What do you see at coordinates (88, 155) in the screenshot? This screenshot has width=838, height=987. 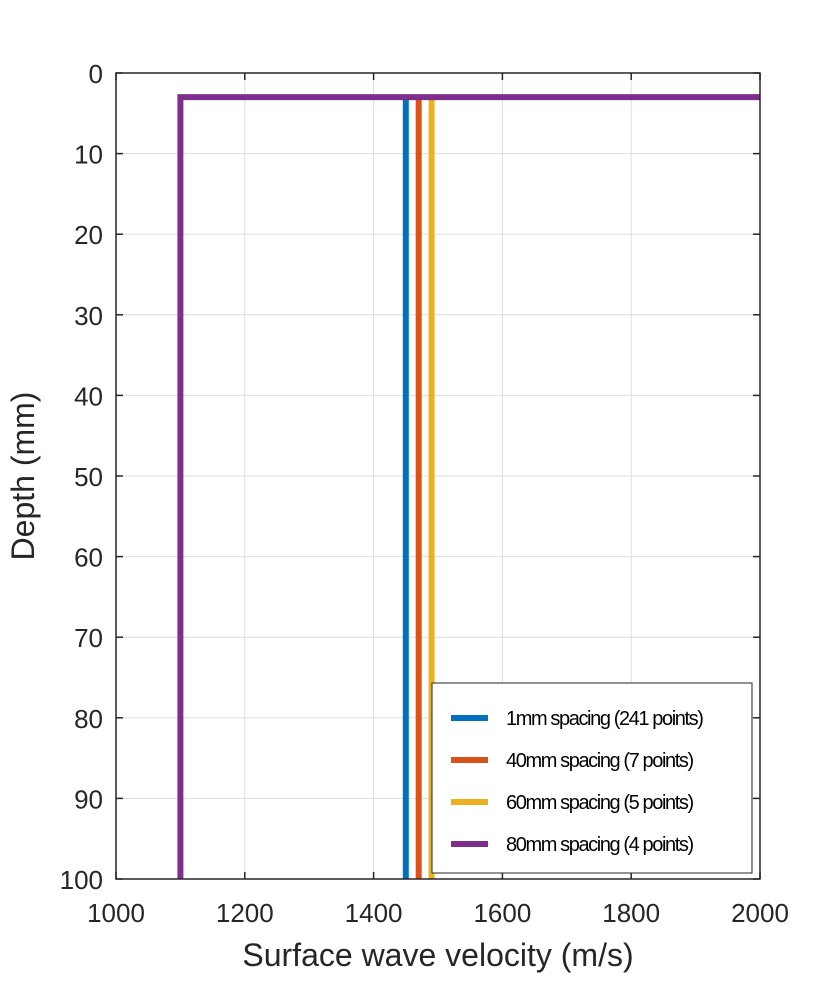 I see `y-tick-label: 10` at bounding box center [88, 155].